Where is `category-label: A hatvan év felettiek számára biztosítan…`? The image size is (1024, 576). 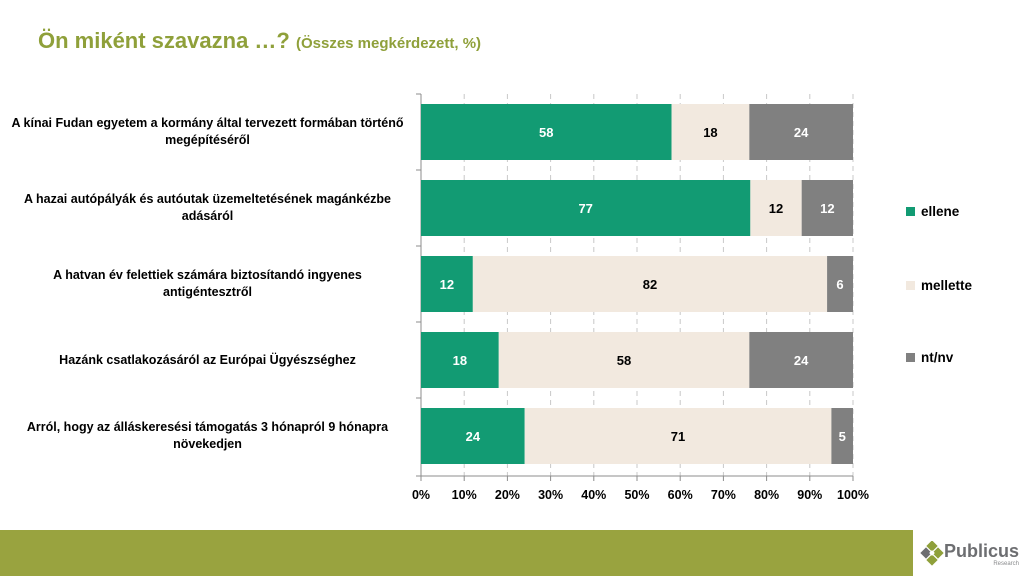 category-label: A hatvan év felettiek számára biztosítan… is located at coordinates (207, 283).